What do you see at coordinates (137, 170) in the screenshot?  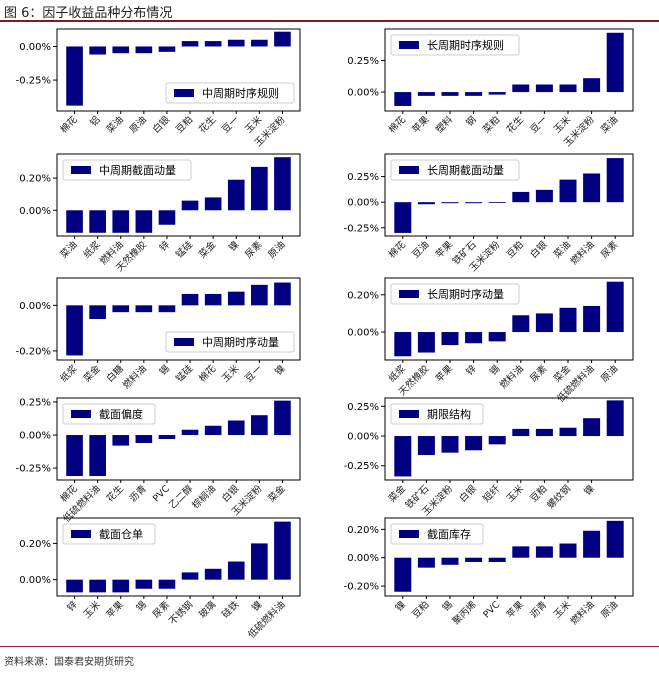 I see `legend-label: 中周期截面动量` at bounding box center [137, 170].